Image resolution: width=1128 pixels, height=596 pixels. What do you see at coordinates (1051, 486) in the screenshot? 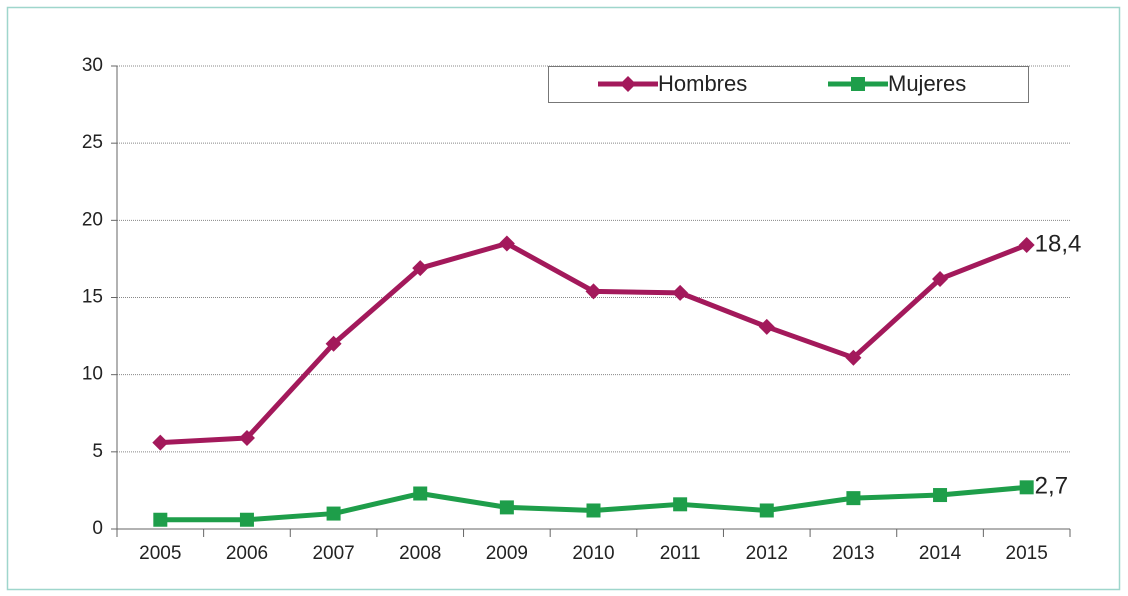
I see `data-label: 2,7` at bounding box center [1051, 486].